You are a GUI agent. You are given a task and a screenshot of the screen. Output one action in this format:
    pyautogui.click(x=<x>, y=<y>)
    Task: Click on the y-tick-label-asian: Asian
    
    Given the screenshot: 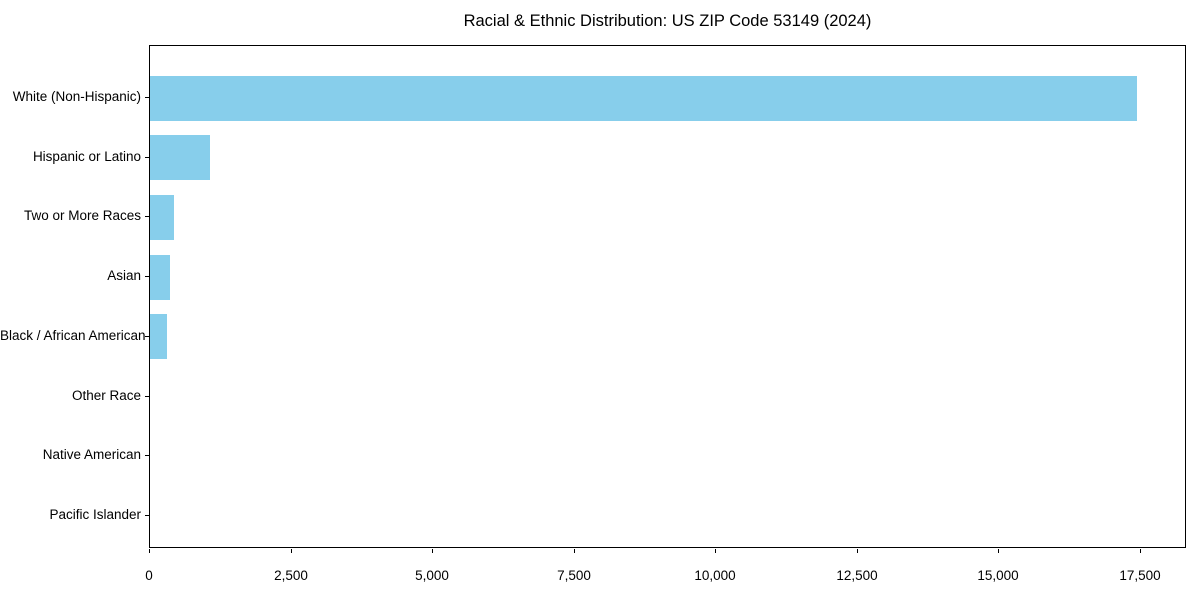 What is the action you would take?
    pyautogui.click(x=124, y=275)
    